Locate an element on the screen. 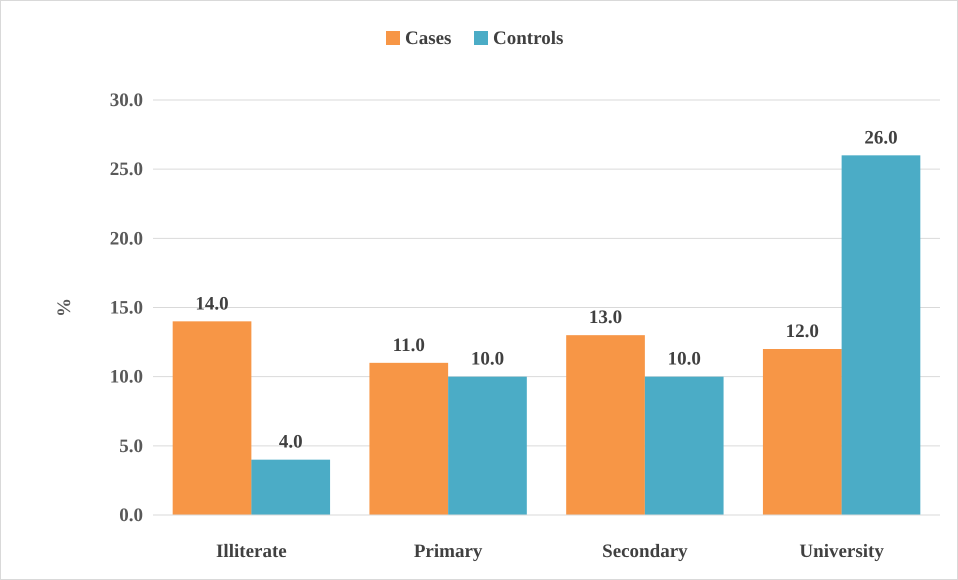 The height and width of the screenshot is (580, 958). y-axis-title: % is located at coordinates (64, 307).